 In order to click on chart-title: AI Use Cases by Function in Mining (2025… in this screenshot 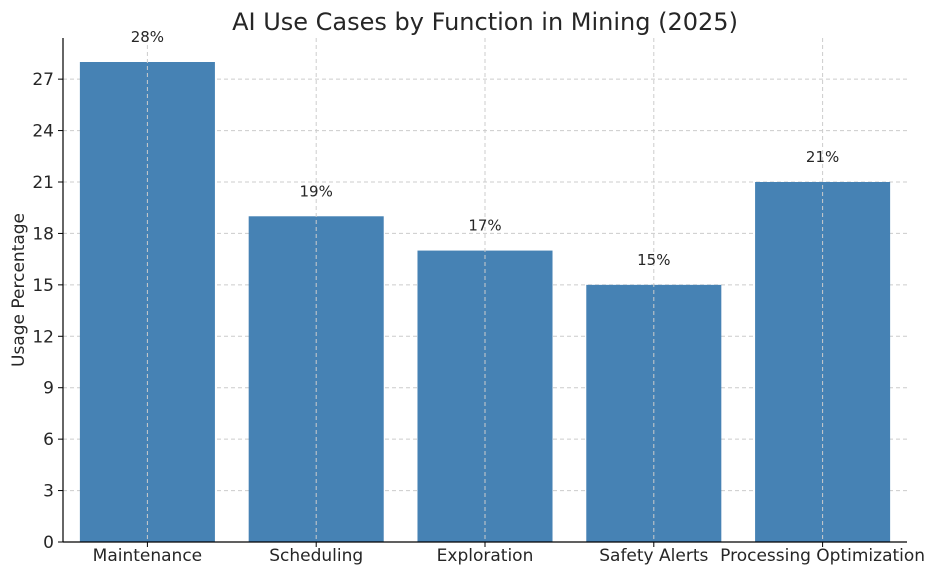, I will do `click(485, 22)`.